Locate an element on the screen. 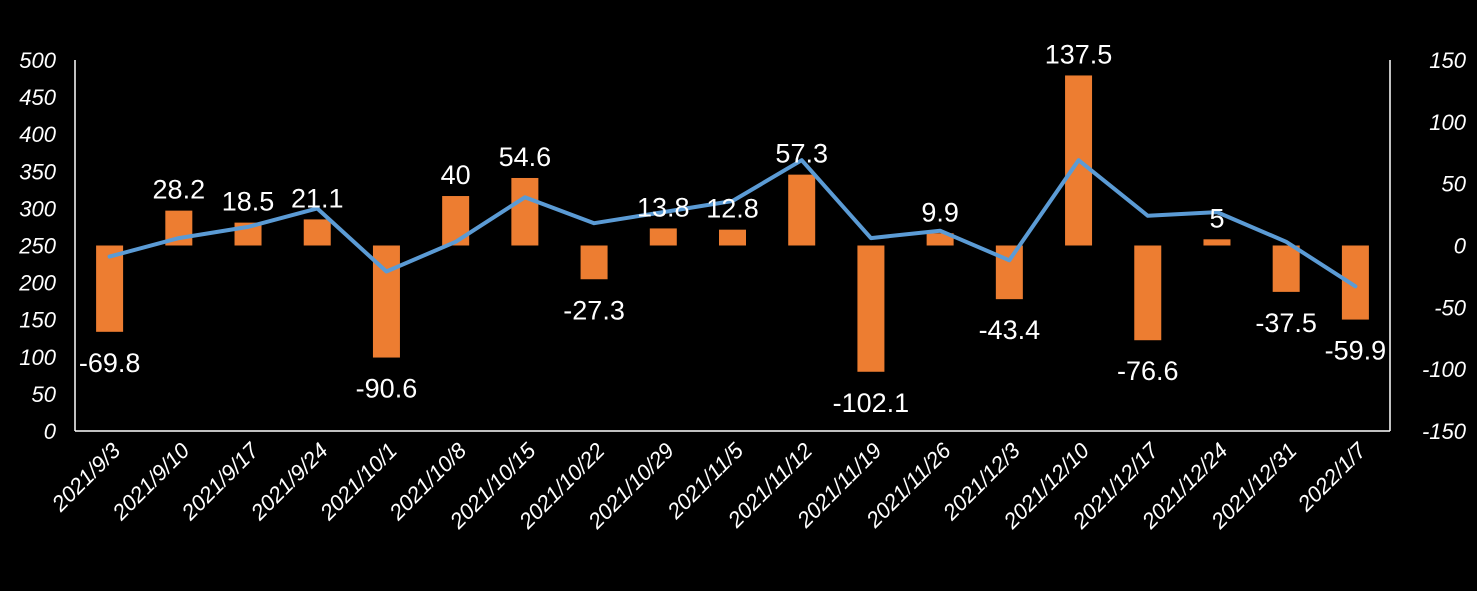 The image size is (1477, 591). bar-data-label: 40 is located at coordinates (456, 175).